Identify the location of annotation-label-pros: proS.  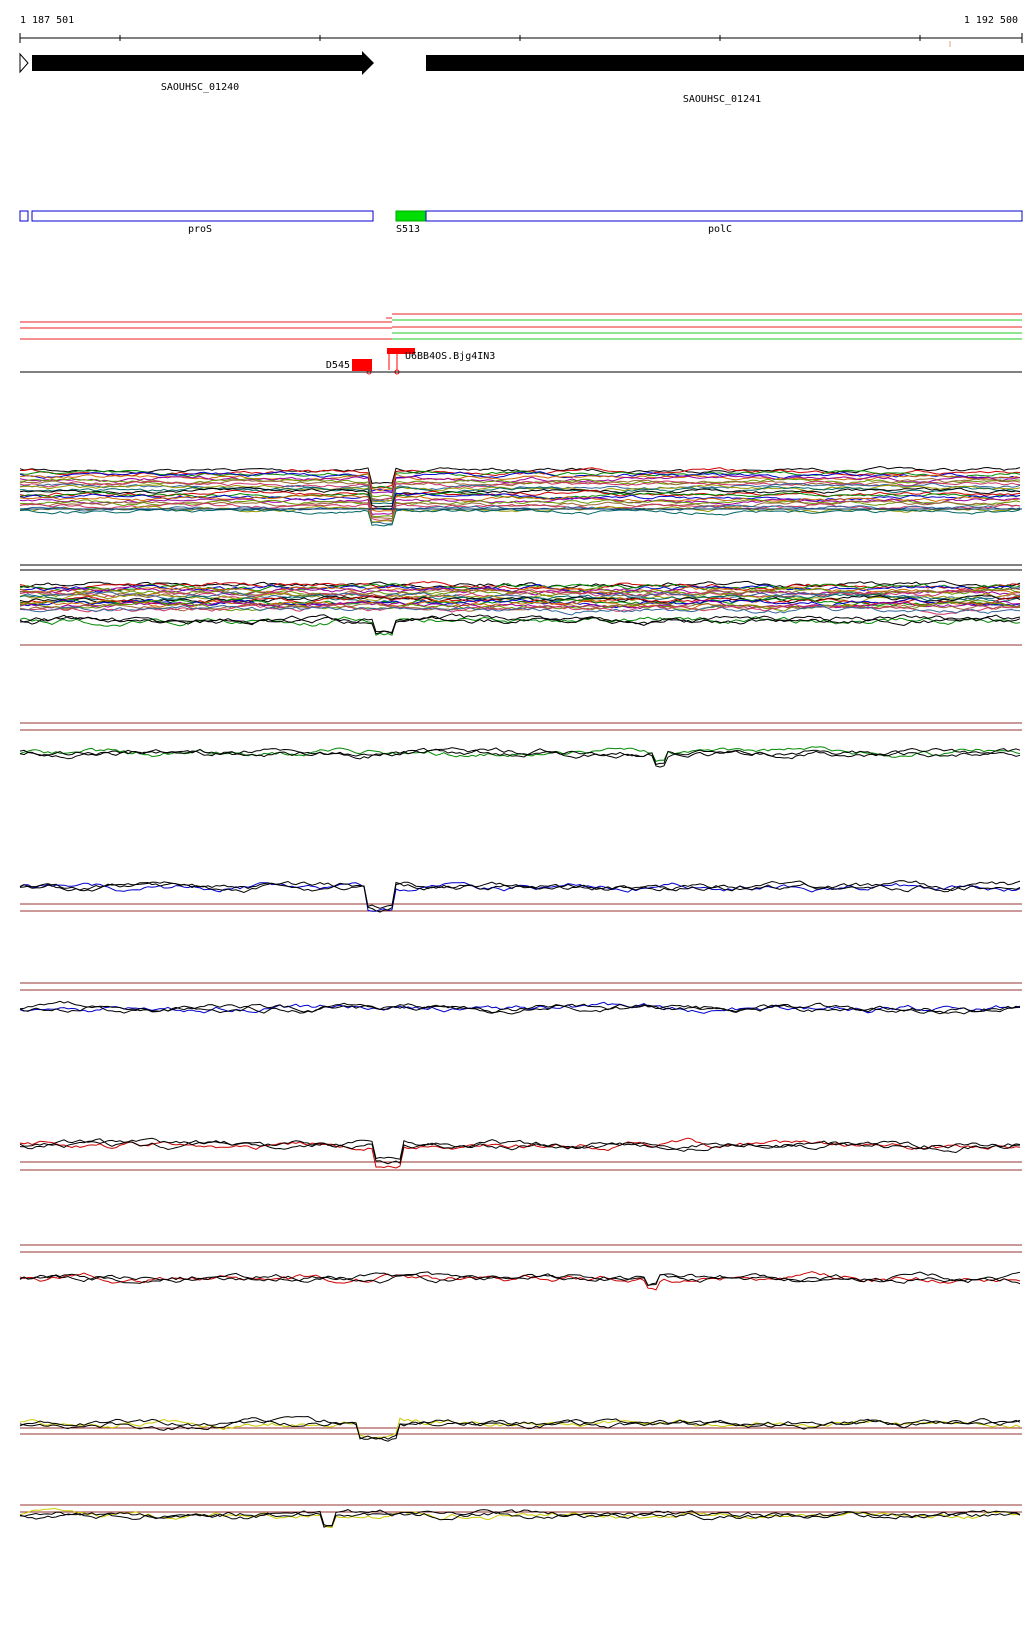
(200, 229).